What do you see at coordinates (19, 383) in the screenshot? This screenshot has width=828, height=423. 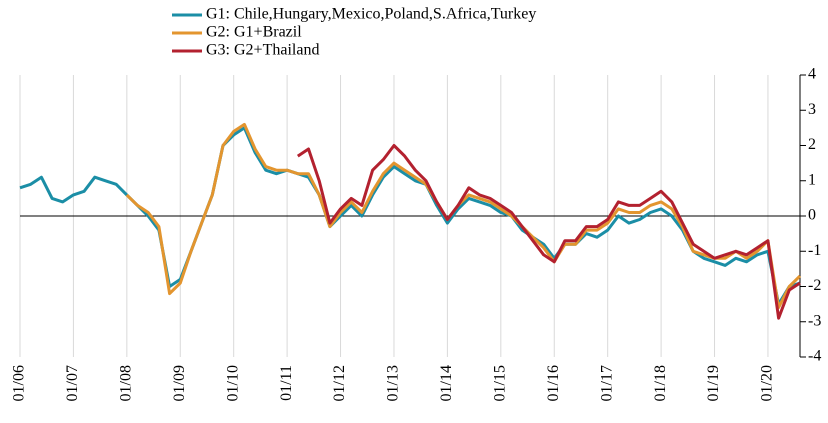 I see `x-tick-label: 01/06` at bounding box center [19, 383].